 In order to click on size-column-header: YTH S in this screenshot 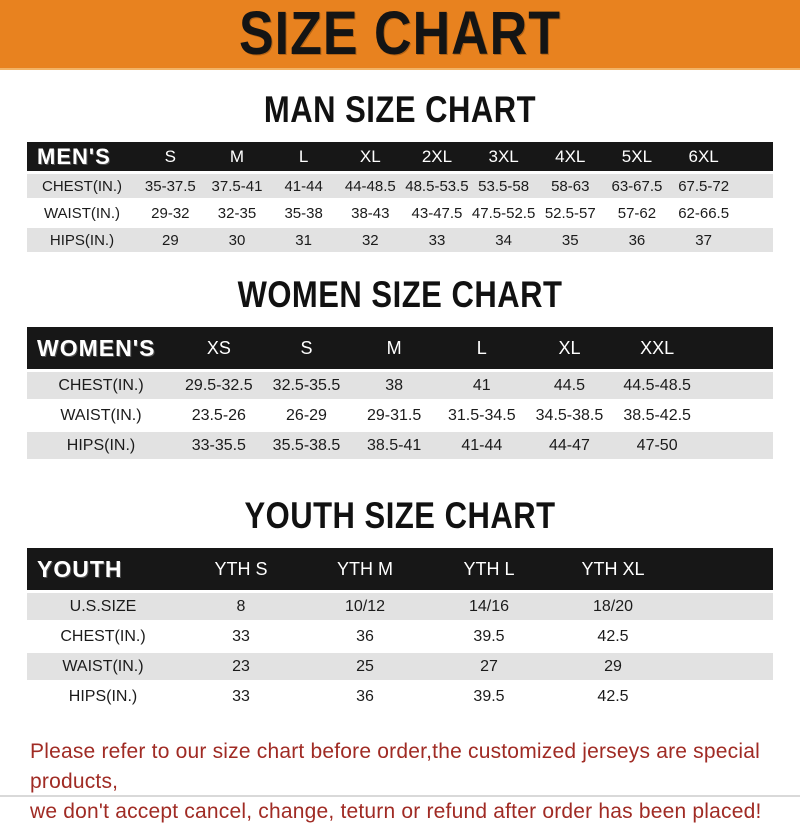, I will do `click(241, 569)`.